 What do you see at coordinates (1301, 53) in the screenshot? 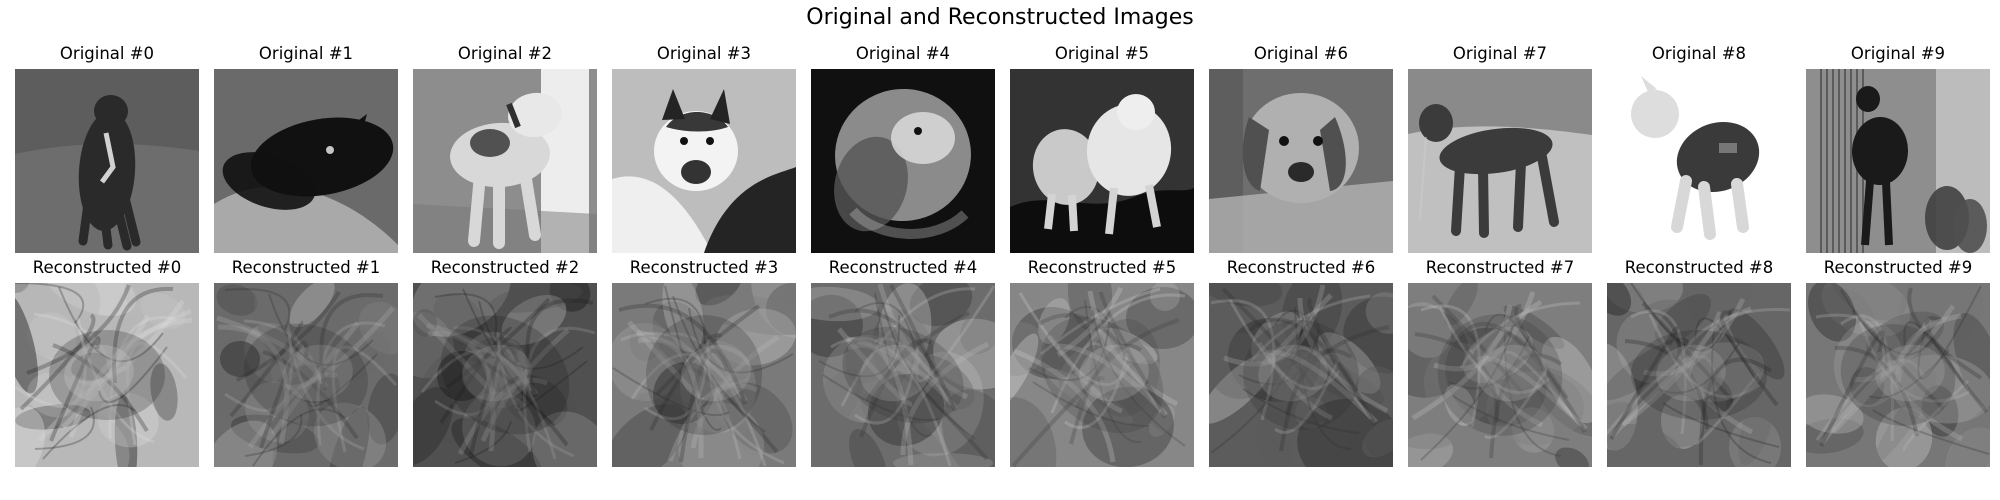
I see `original-label-6: Original #6` at bounding box center [1301, 53].